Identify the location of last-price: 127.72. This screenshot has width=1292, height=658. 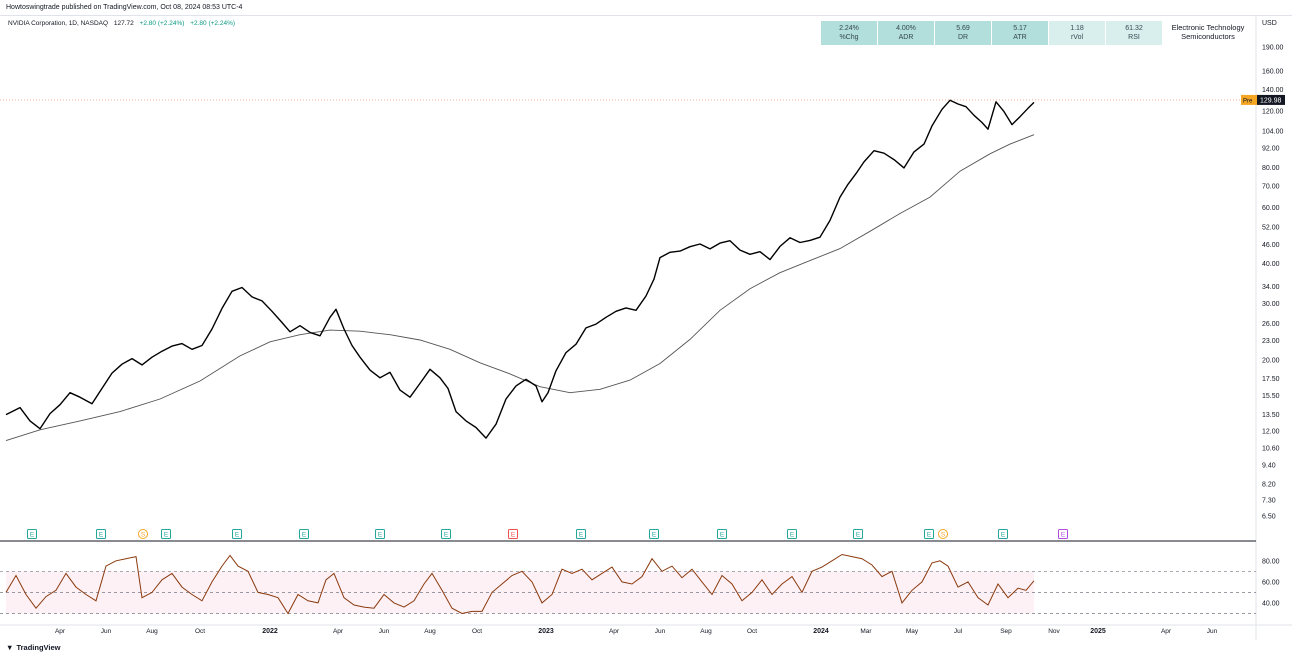
(123, 23).